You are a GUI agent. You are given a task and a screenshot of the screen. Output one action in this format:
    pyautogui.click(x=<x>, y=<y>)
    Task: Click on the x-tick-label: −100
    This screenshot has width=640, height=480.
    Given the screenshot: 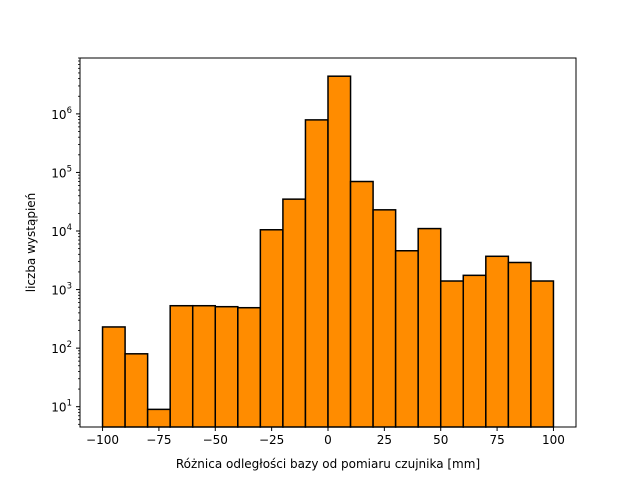 What is the action you would take?
    pyautogui.click(x=102, y=440)
    